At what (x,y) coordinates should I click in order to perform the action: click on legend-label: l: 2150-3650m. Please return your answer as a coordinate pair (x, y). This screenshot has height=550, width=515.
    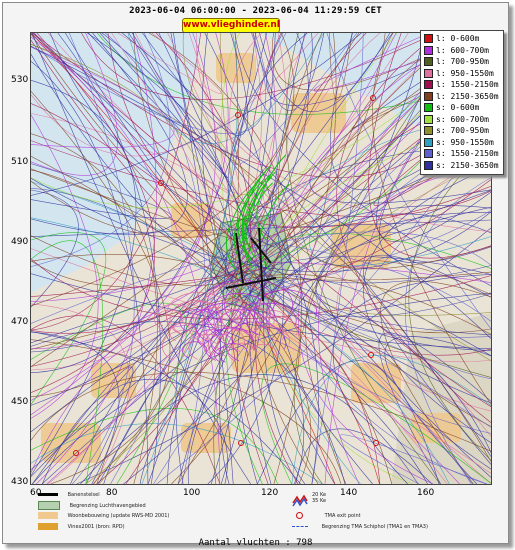
    Looking at the image, I should click on (467, 96).